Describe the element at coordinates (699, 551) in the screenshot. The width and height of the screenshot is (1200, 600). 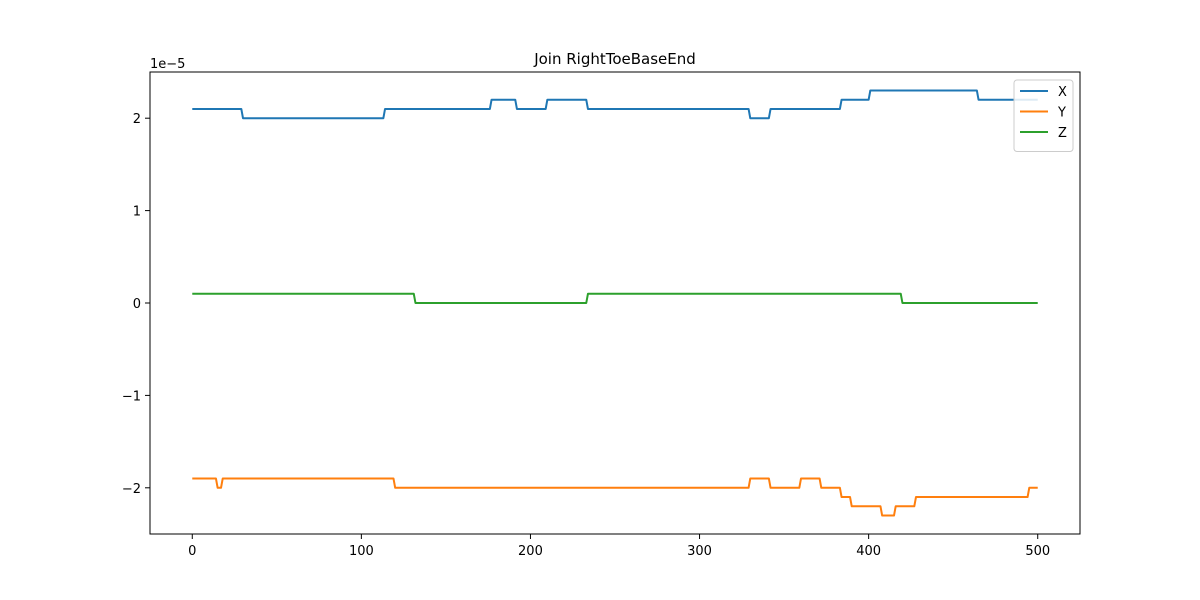
I see `x-tick-label: 300` at that location.